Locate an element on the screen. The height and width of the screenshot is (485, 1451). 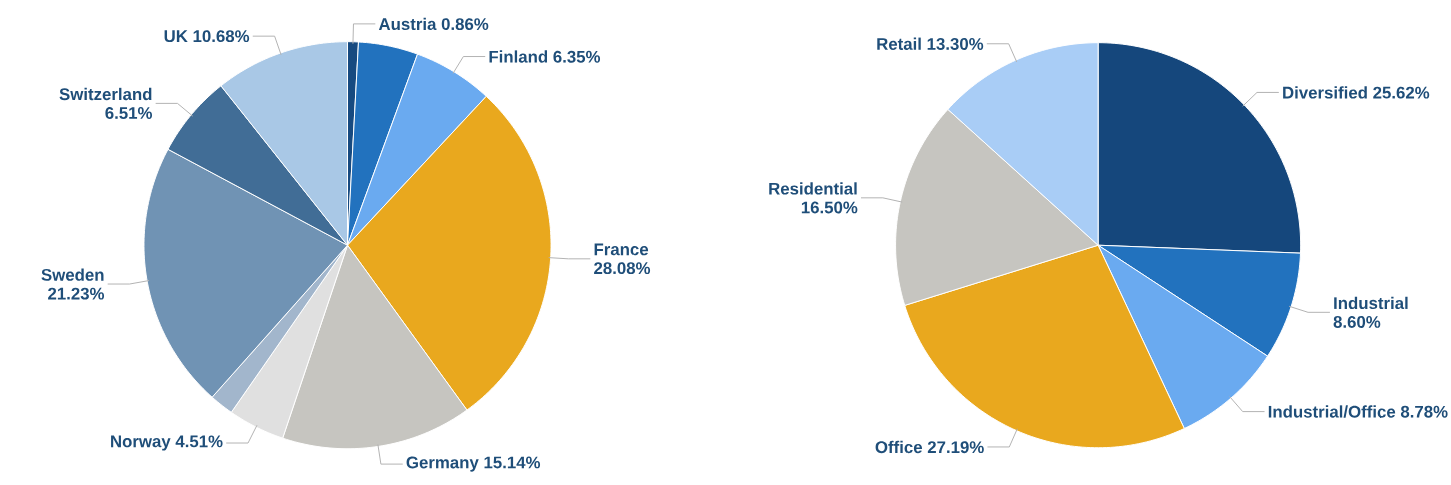
data-label: 0.86% is located at coordinates (465, 24).